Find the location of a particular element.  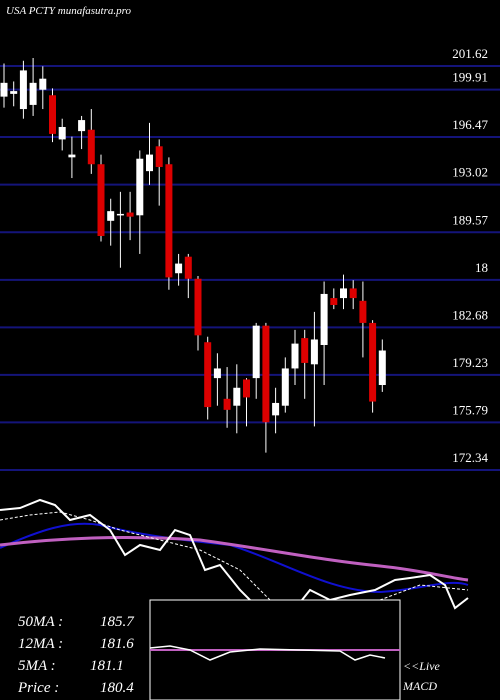

y-tick-label: 196.47 is located at coordinates (470, 124).